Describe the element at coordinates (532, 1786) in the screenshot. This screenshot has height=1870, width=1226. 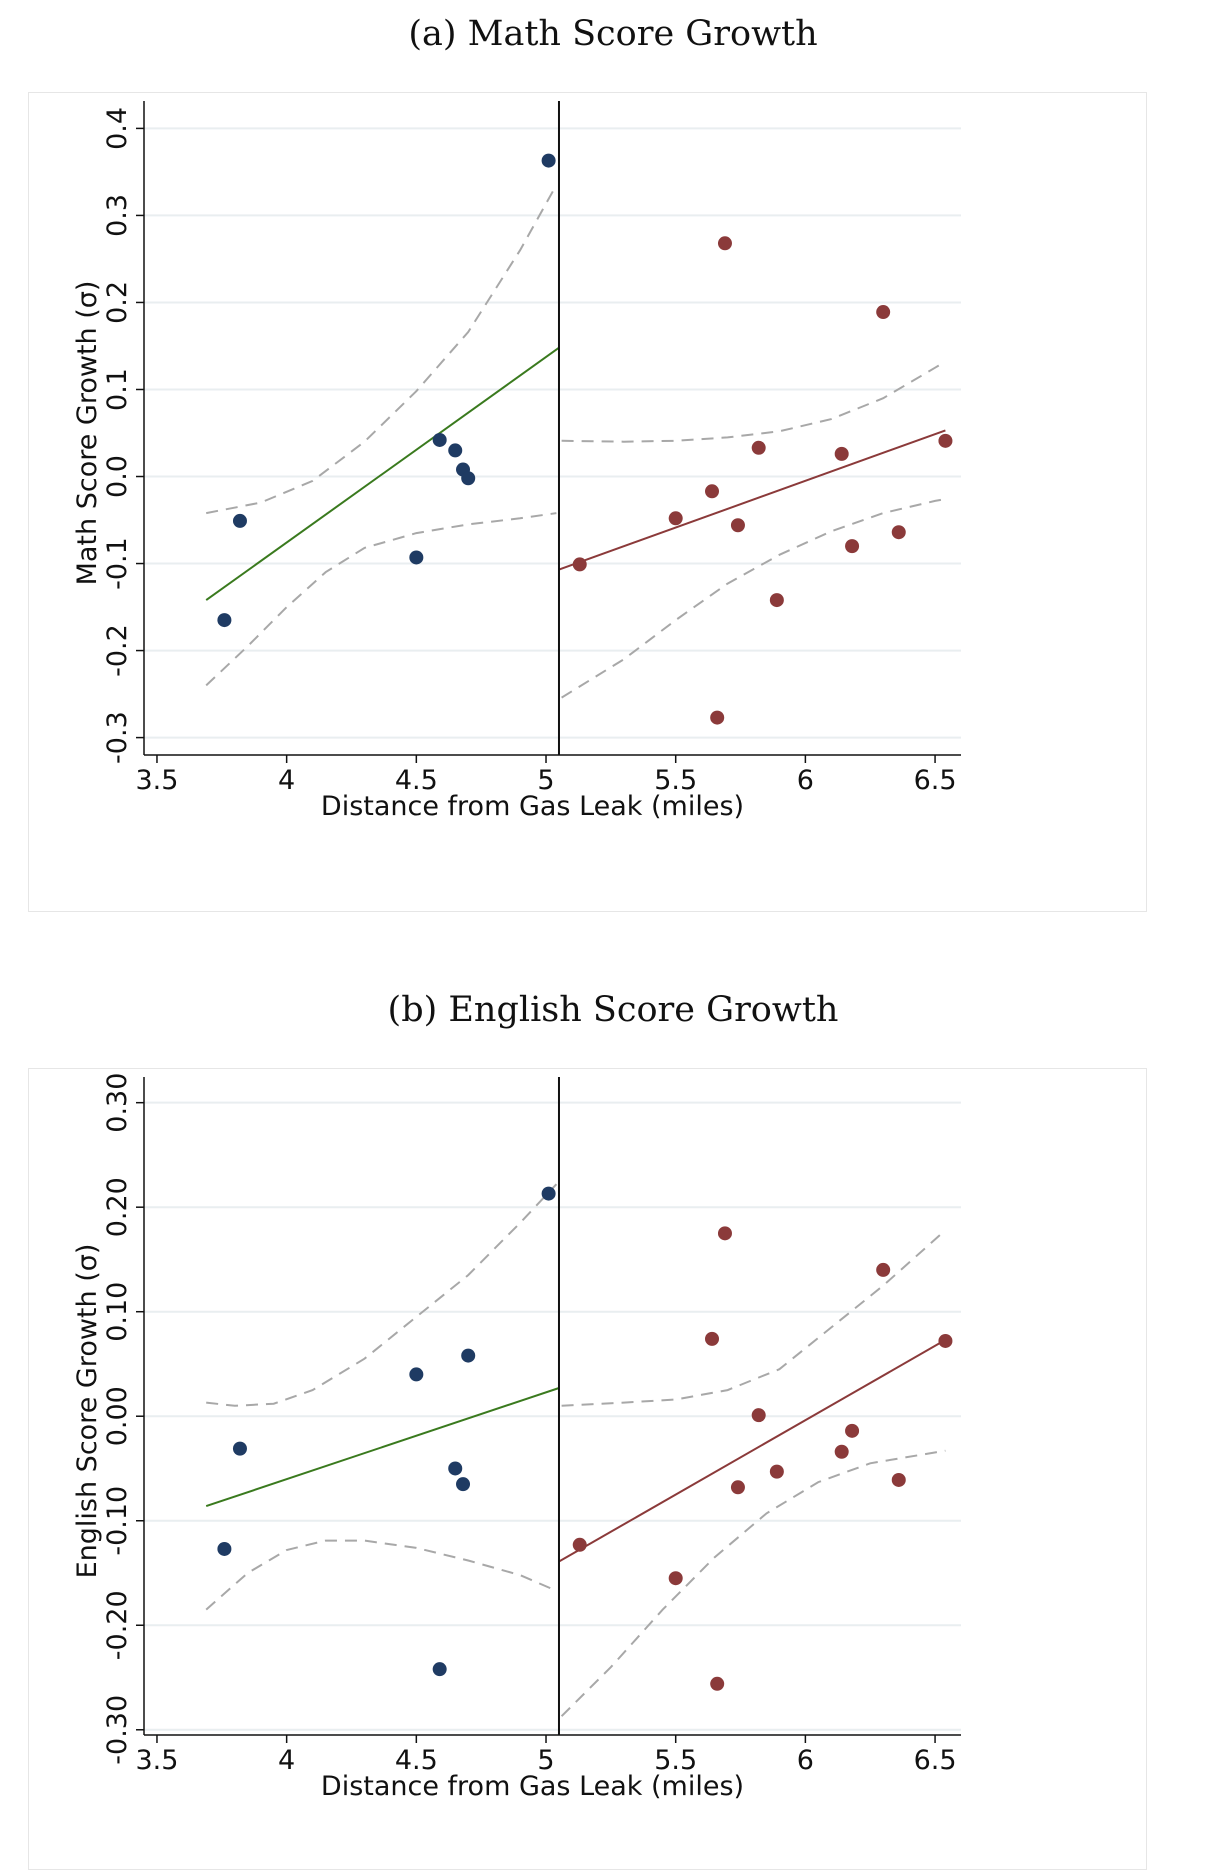
I see `chart-b-x-axis-title: Distance from Gas Leak (miles)` at that location.